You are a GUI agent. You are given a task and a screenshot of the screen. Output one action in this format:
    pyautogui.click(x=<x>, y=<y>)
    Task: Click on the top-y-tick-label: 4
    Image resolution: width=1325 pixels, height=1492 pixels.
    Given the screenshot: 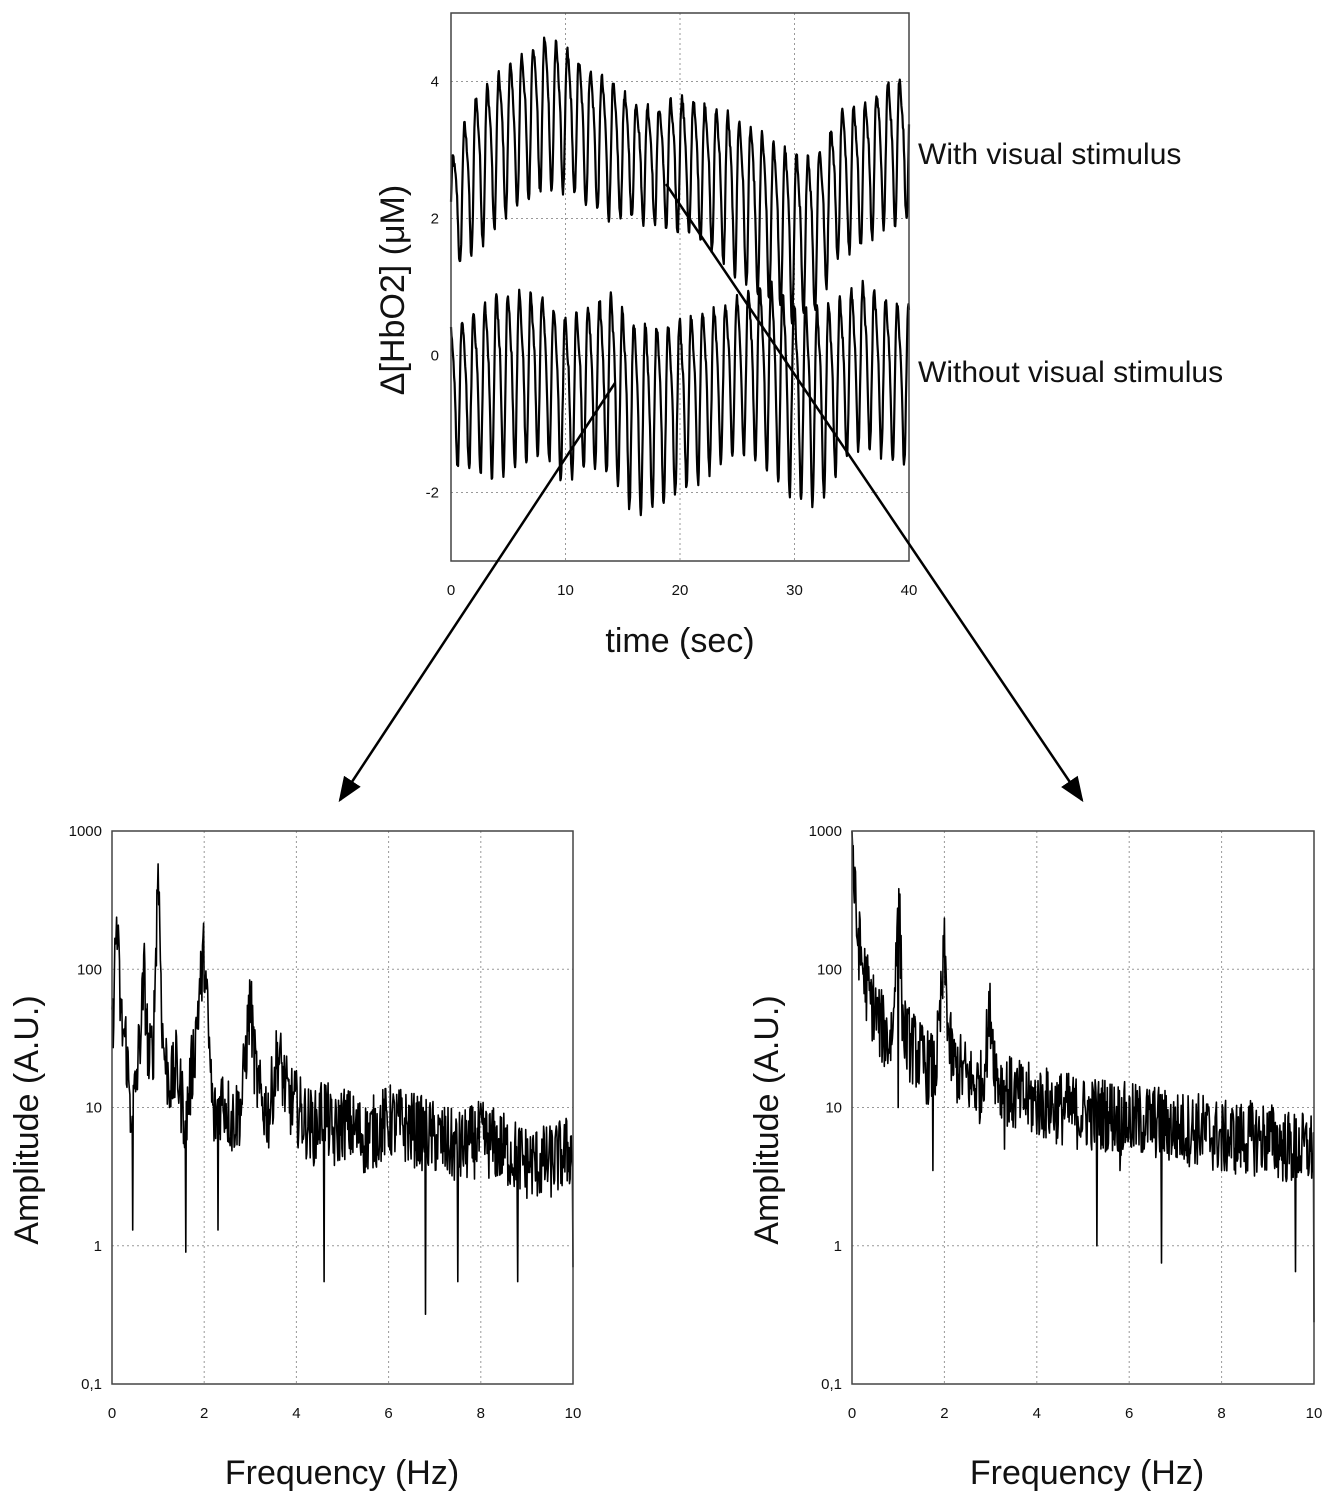 What is the action you would take?
    pyautogui.click(x=435, y=82)
    